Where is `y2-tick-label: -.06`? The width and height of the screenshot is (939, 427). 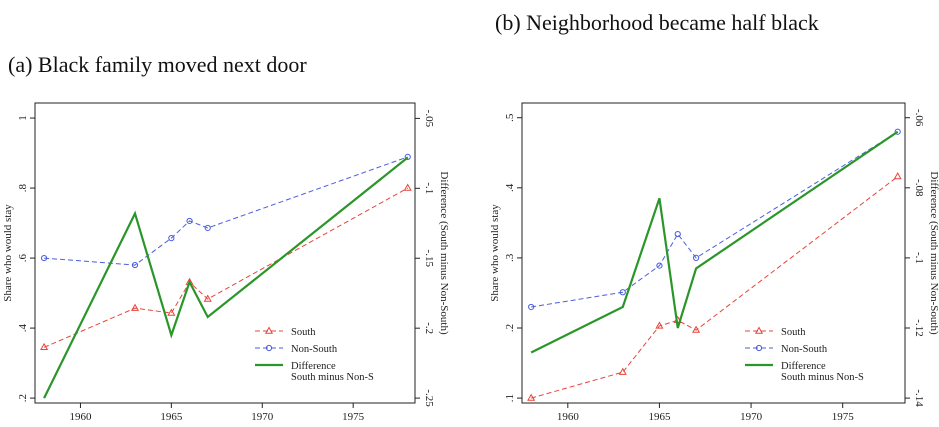
y2-tick-label: -.06 is located at coordinates (919, 118).